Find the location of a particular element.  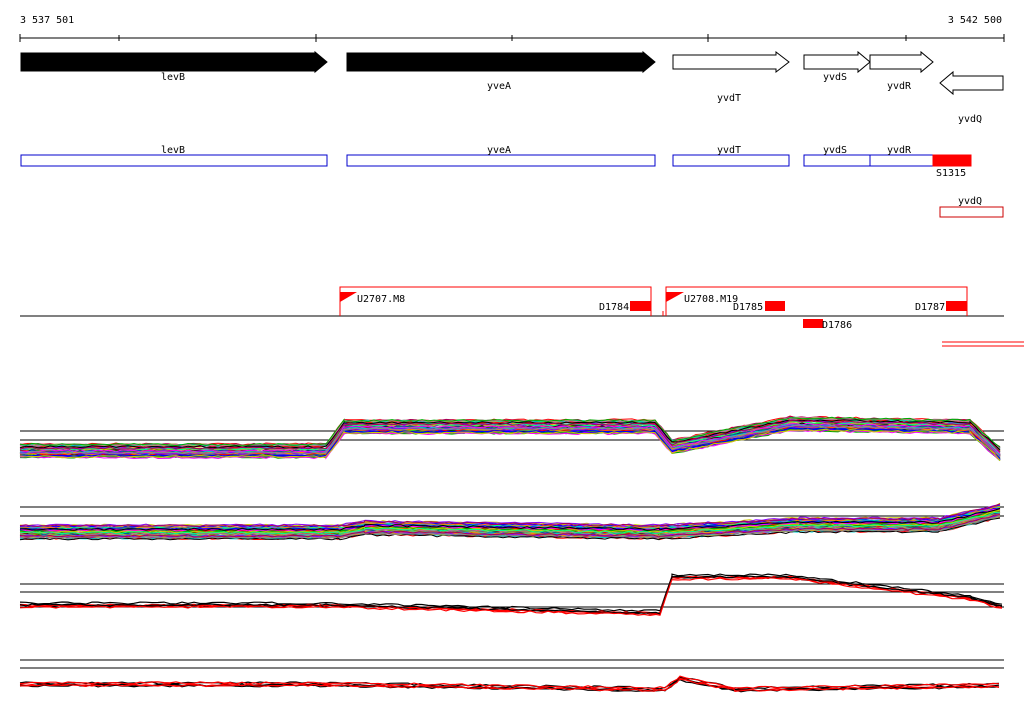

gene-label-yvdS: yvdS is located at coordinates (835, 77).